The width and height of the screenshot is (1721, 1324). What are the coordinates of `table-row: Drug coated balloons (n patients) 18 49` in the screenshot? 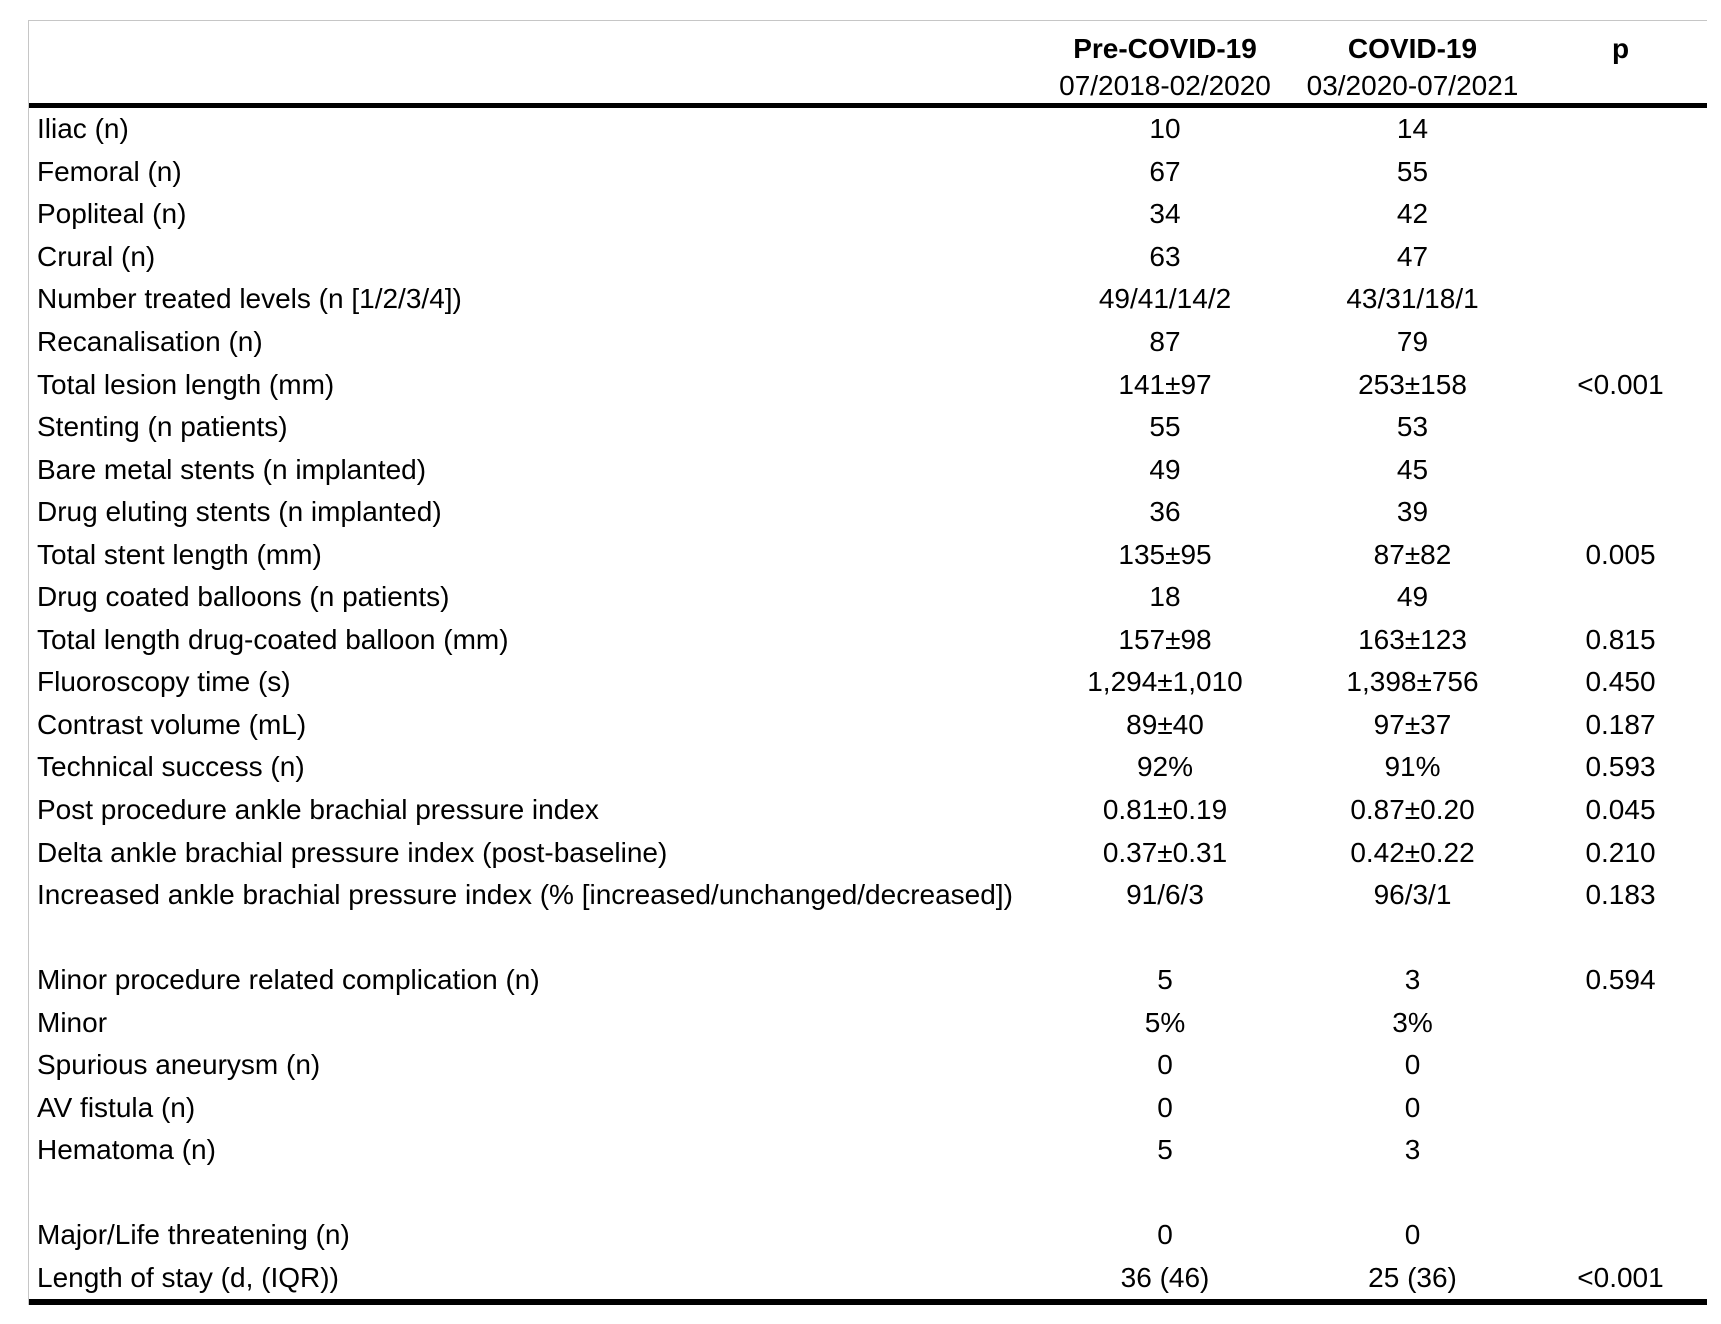 It's located at (868, 597).